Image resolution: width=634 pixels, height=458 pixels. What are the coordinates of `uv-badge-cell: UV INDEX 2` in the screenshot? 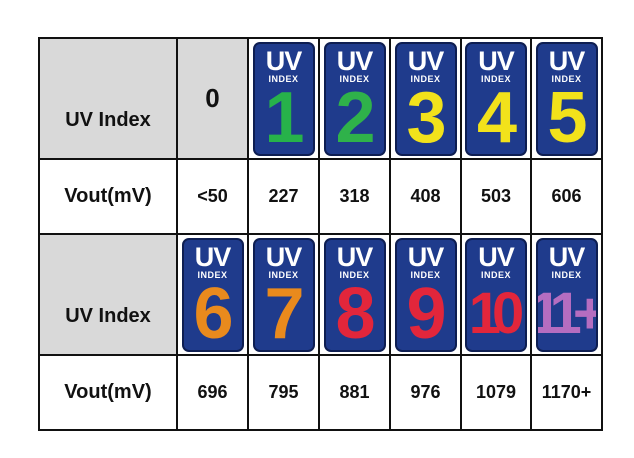 It's located at (354, 98).